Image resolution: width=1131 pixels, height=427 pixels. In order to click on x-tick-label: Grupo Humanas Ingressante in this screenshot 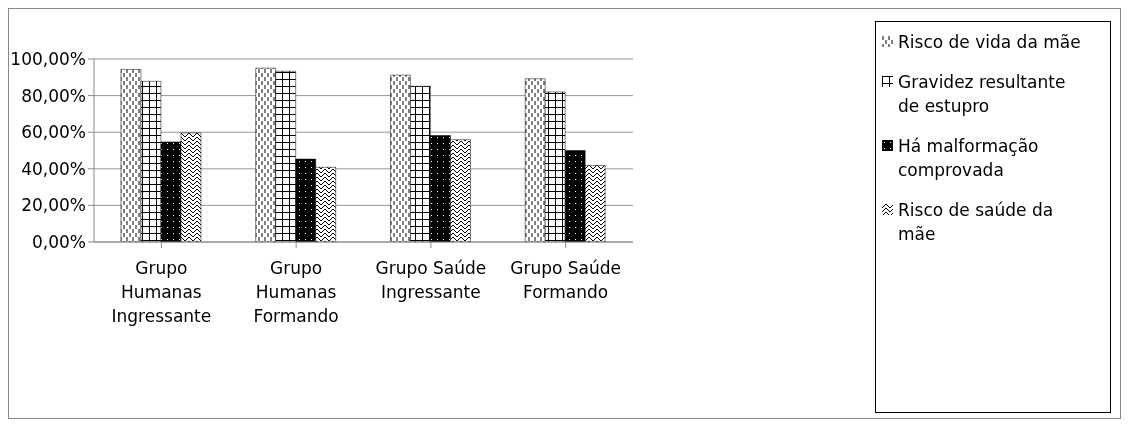, I will do `click(161, 292)`.